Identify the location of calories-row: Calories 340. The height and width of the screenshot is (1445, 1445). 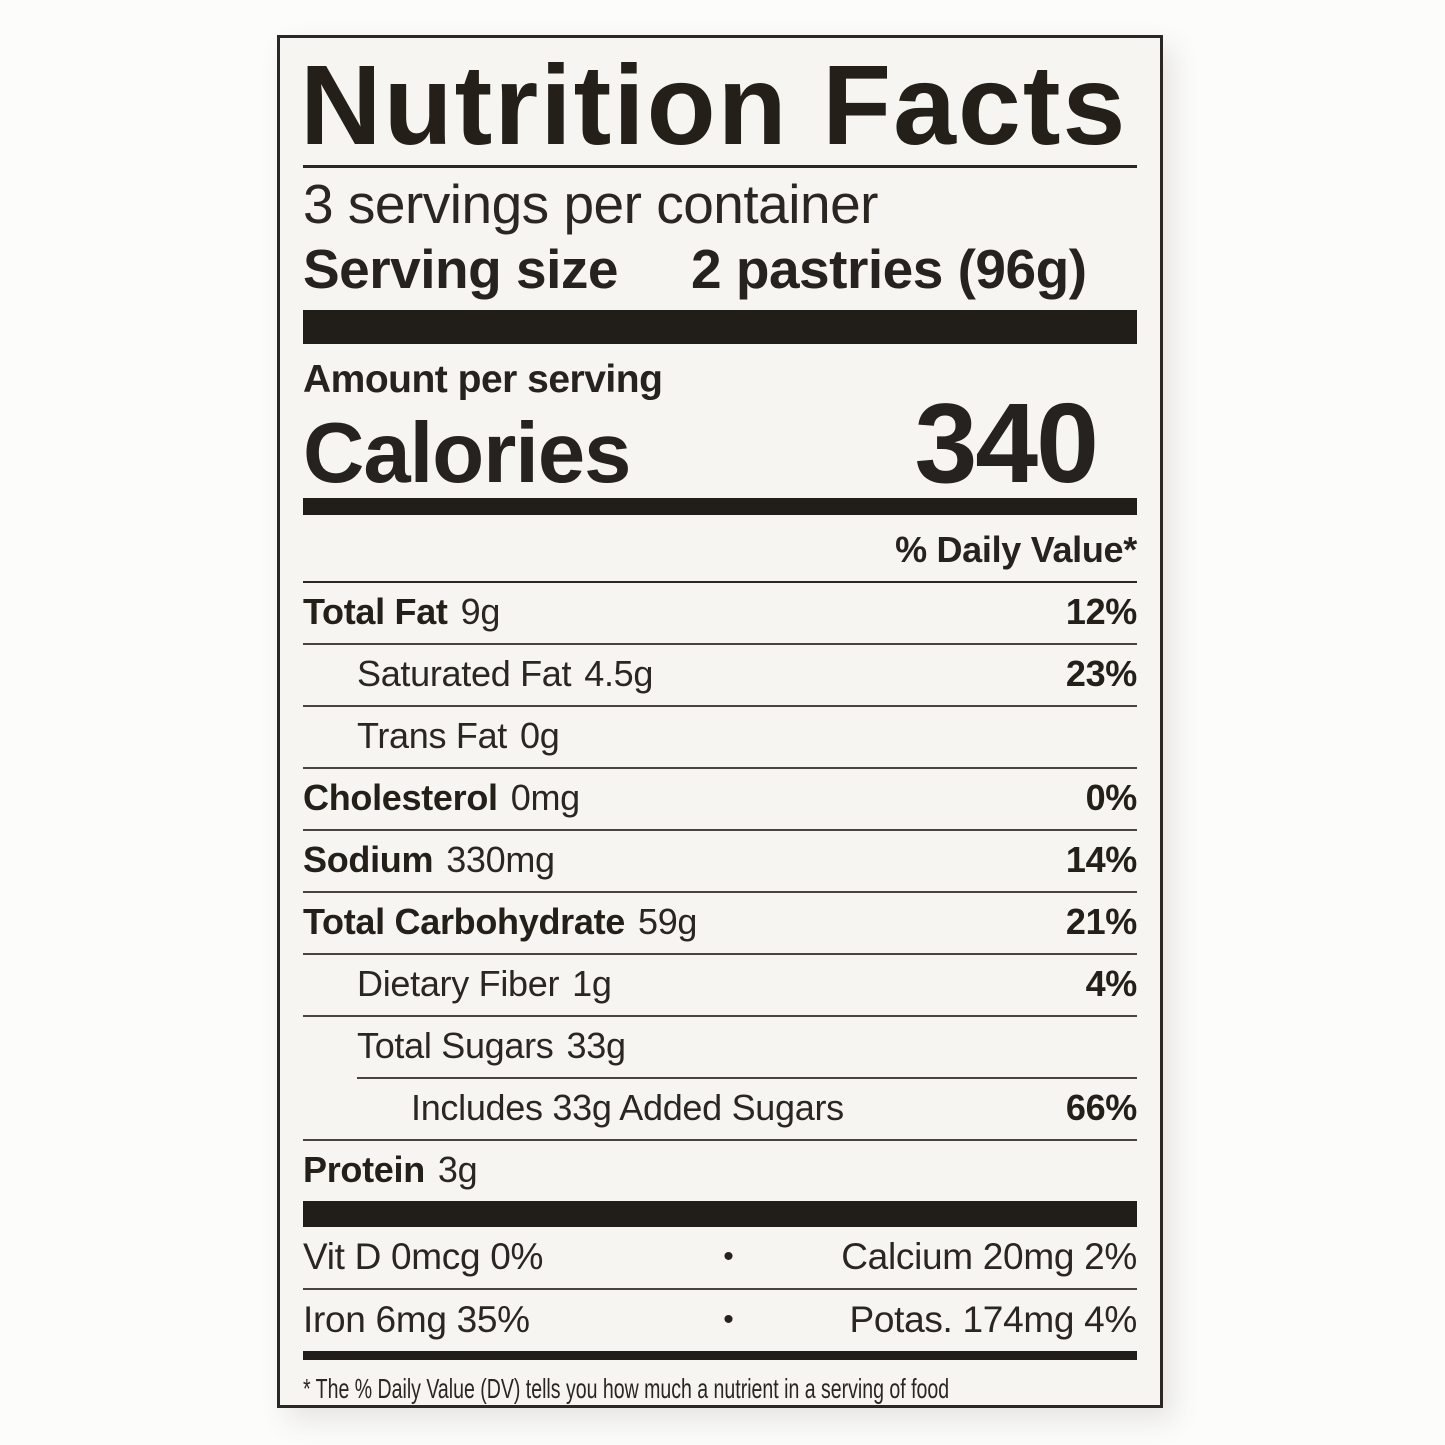
(720, 442).